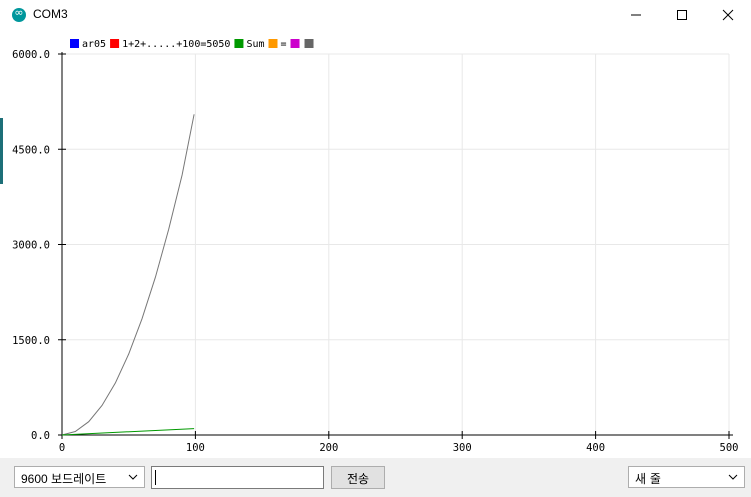 This screenshot has height=497, width=751. What do you see at coordinates (176, 44) in the screenshot?
I see `legend-label: 1+2+.....+100=5050` at bounding box center [176, 44].